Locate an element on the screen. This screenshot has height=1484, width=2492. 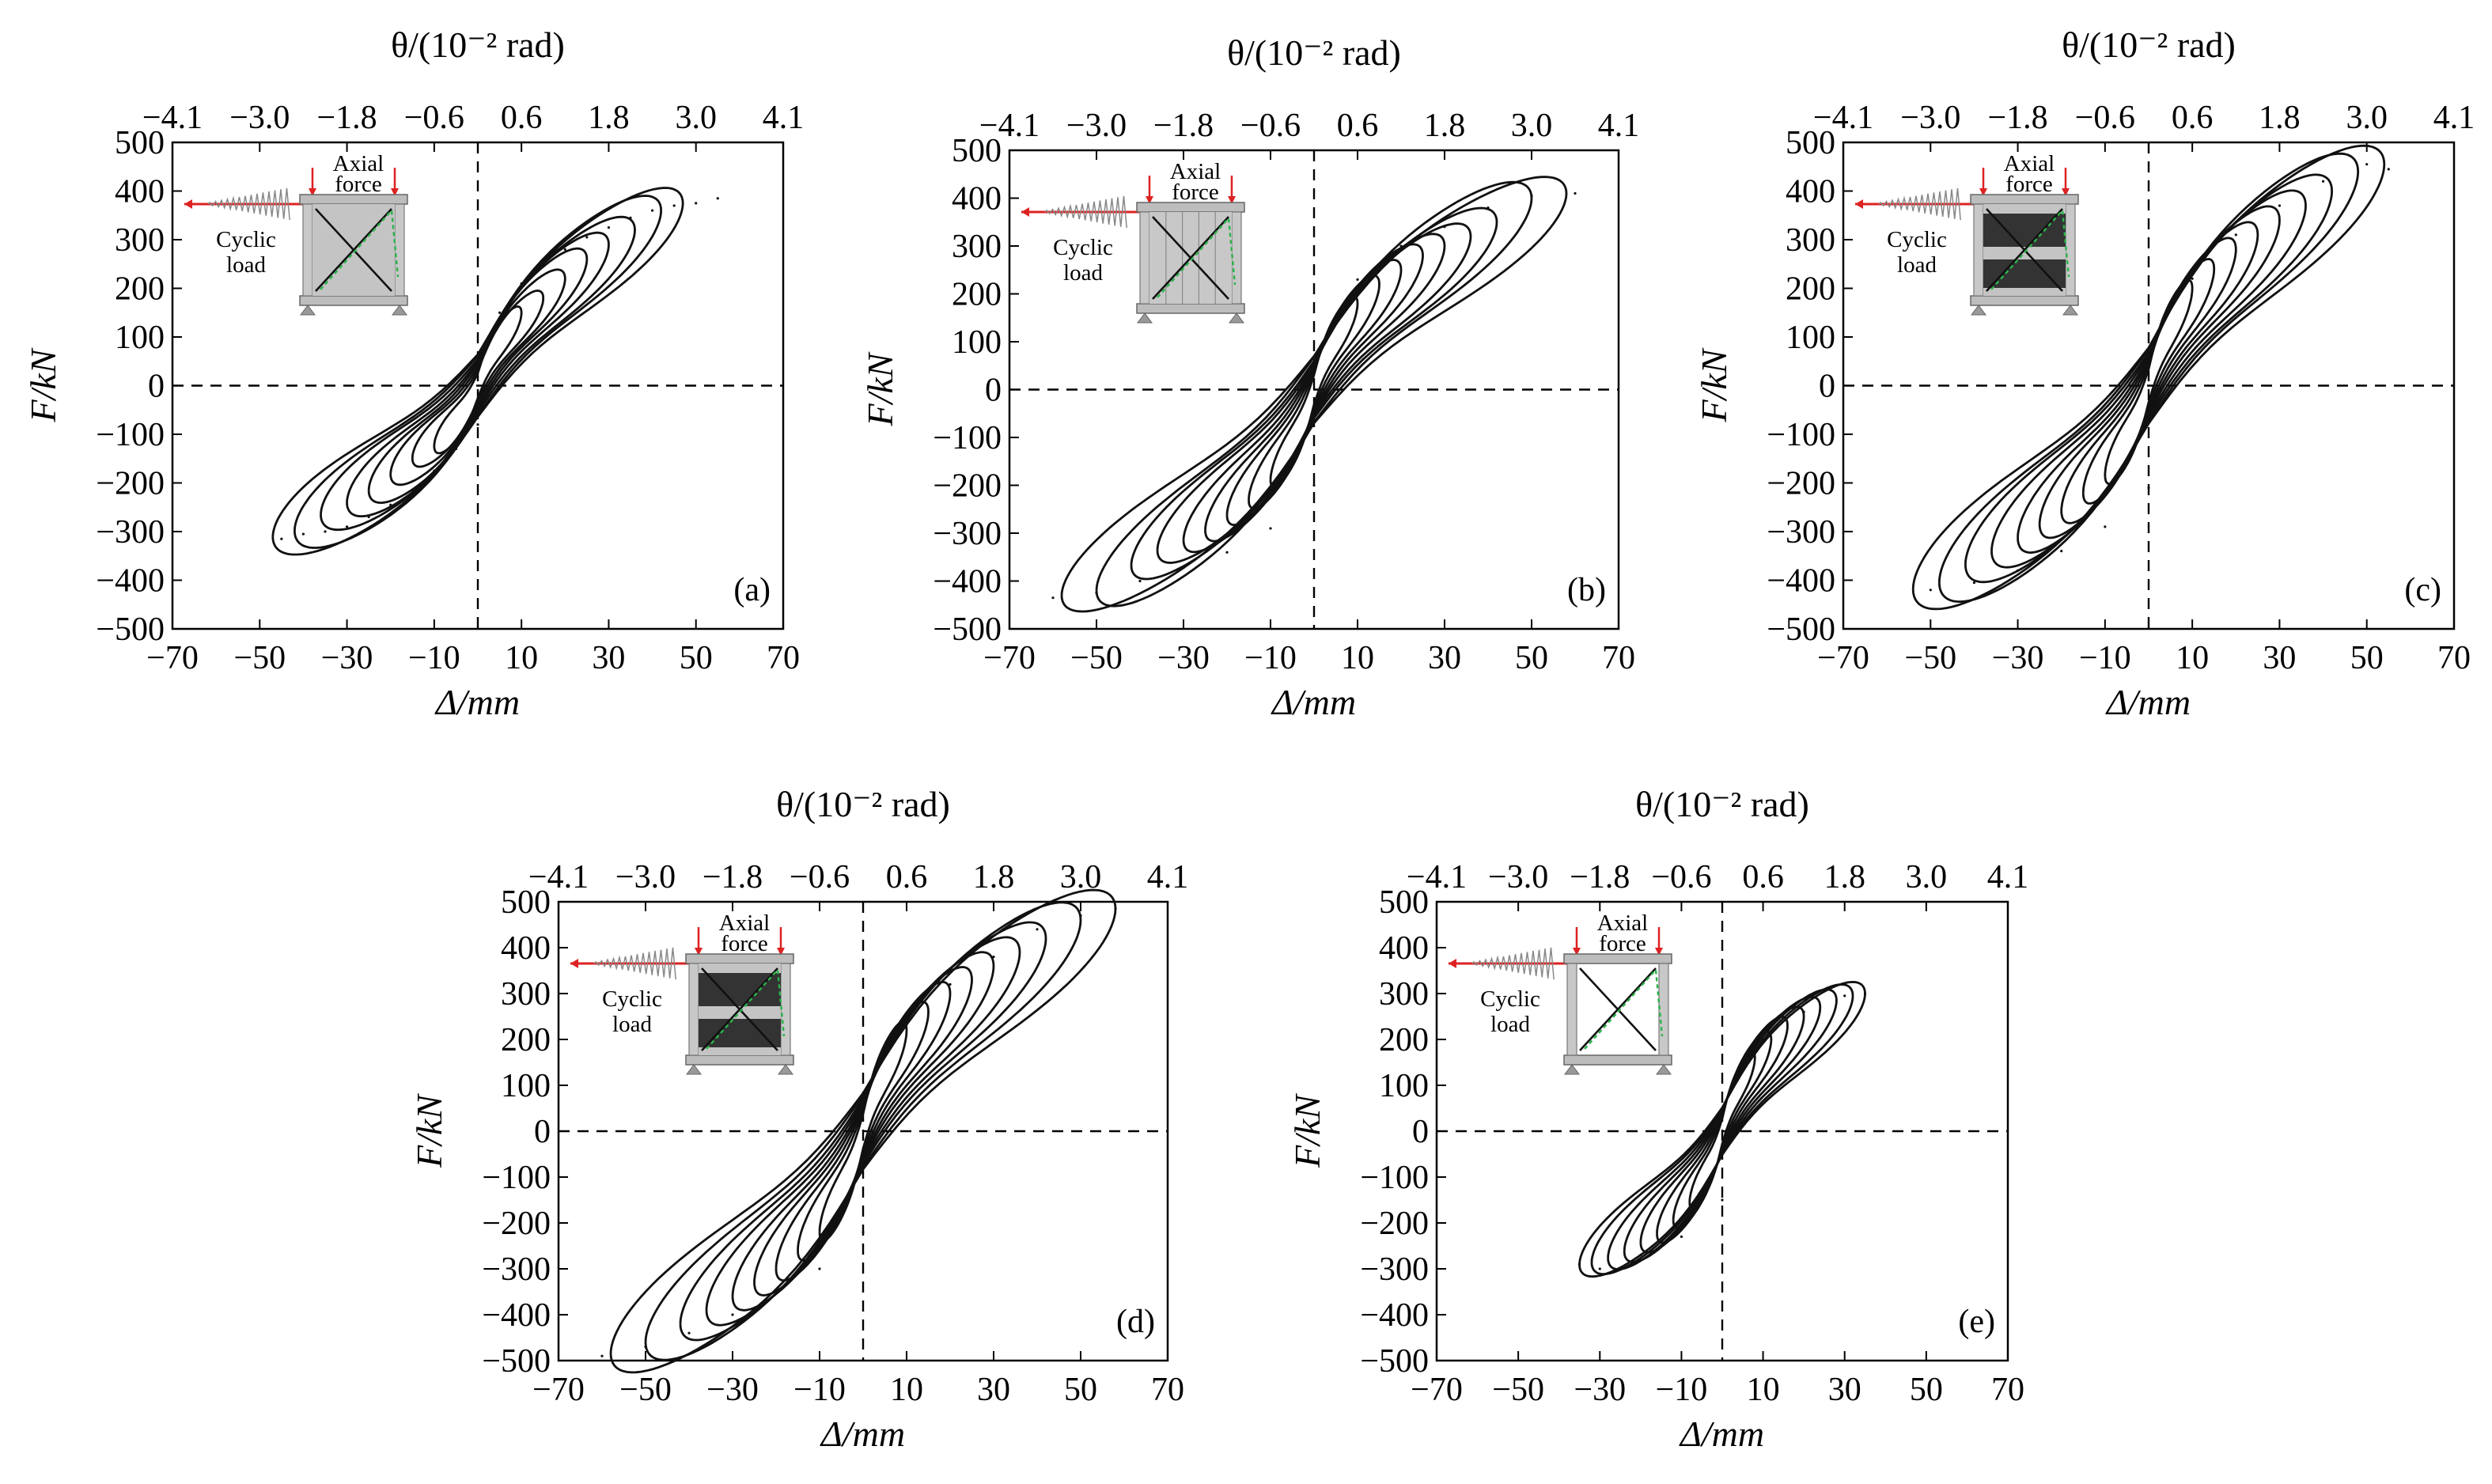
support-icon is located at coordinates (1572, 1069).